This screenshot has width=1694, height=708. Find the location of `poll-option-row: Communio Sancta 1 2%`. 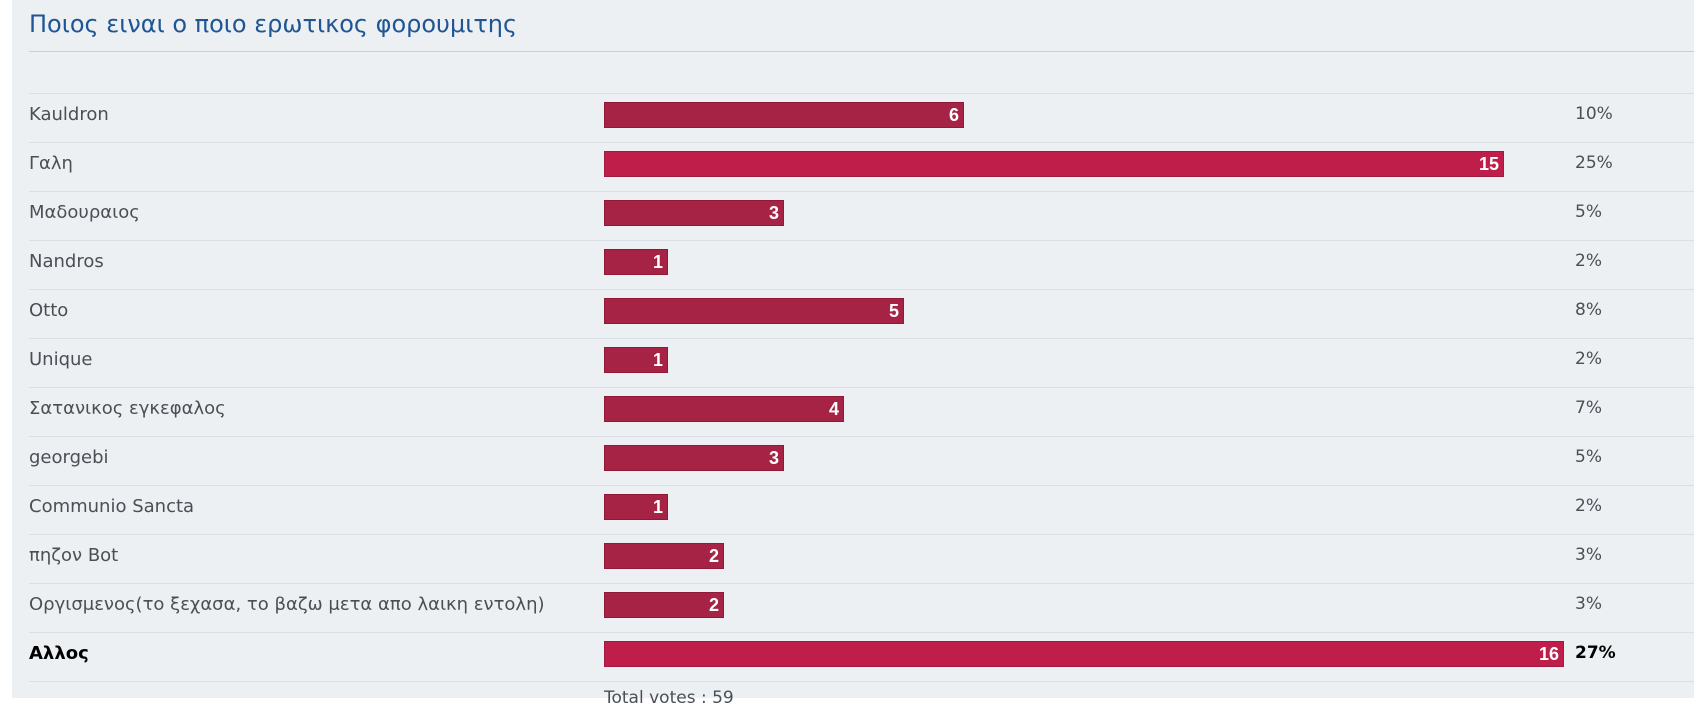

poll-option-row: Communio Sancta 1 2% is located at coordinates (861, 509).